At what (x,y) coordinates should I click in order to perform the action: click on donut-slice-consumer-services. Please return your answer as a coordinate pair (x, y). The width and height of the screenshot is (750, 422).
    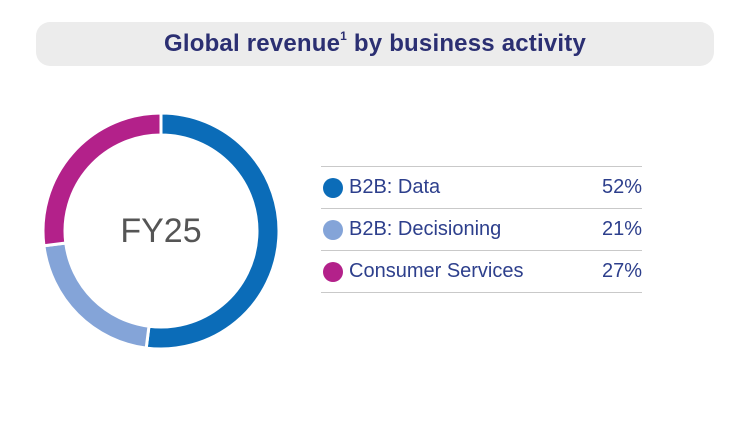
    Looking at the image, I should click on (102, 179).